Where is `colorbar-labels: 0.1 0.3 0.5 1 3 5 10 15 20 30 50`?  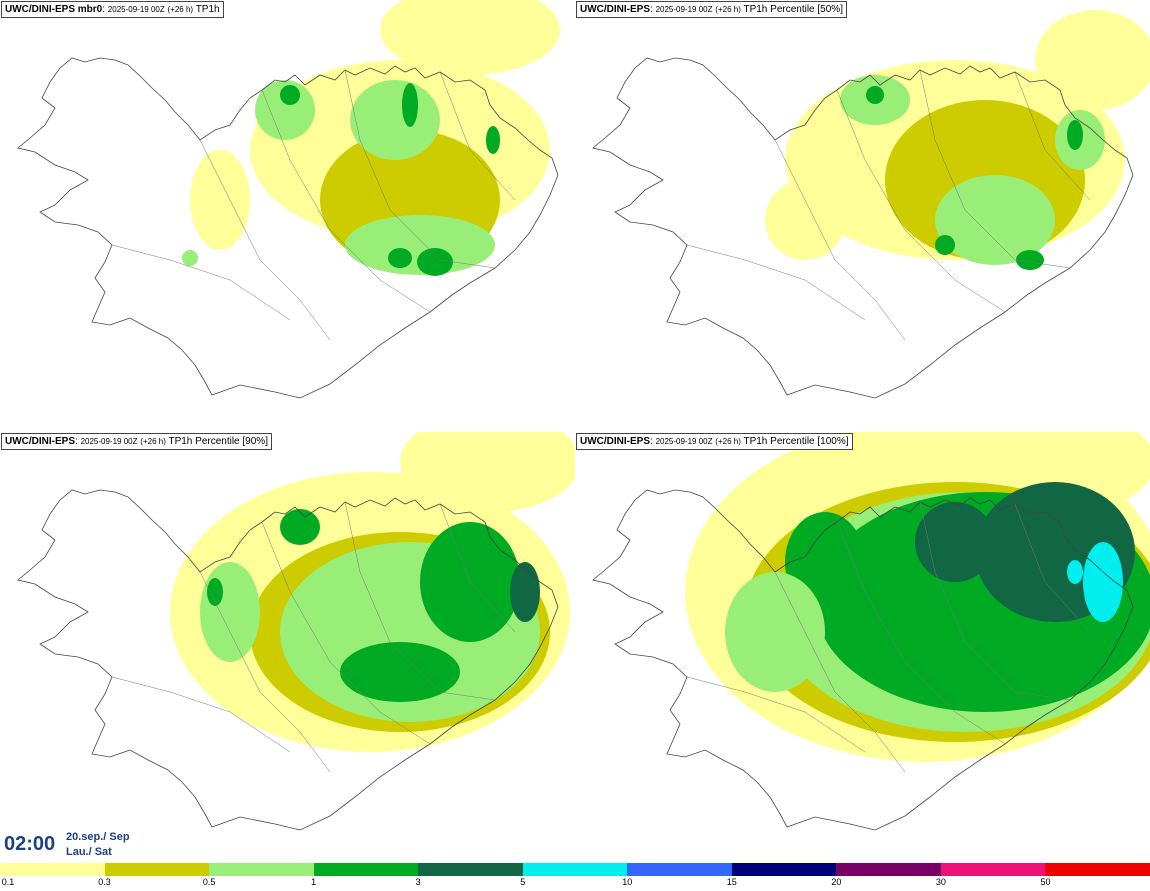
colorbar-labels: 0.1 0.3 0.5 1 3 5 10 15 20 30 50 is located at coordinates (575, 884).